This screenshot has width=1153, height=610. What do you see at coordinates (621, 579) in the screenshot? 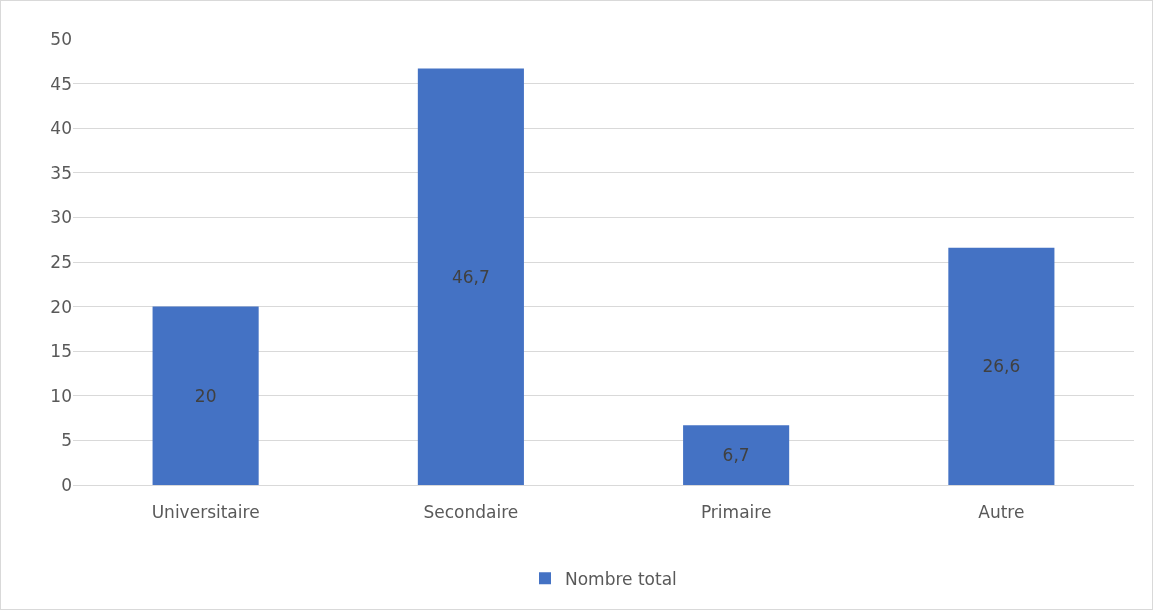
I see `legend-label: Nombre total` at bounding box center [621, 579].